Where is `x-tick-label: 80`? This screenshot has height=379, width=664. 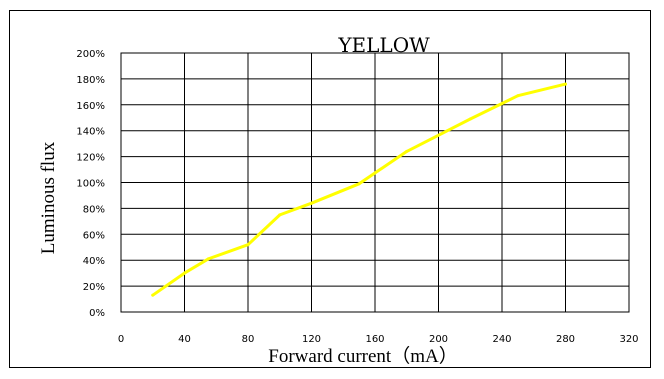 x-tick-label: 80 is located at coordinates (248, 339).